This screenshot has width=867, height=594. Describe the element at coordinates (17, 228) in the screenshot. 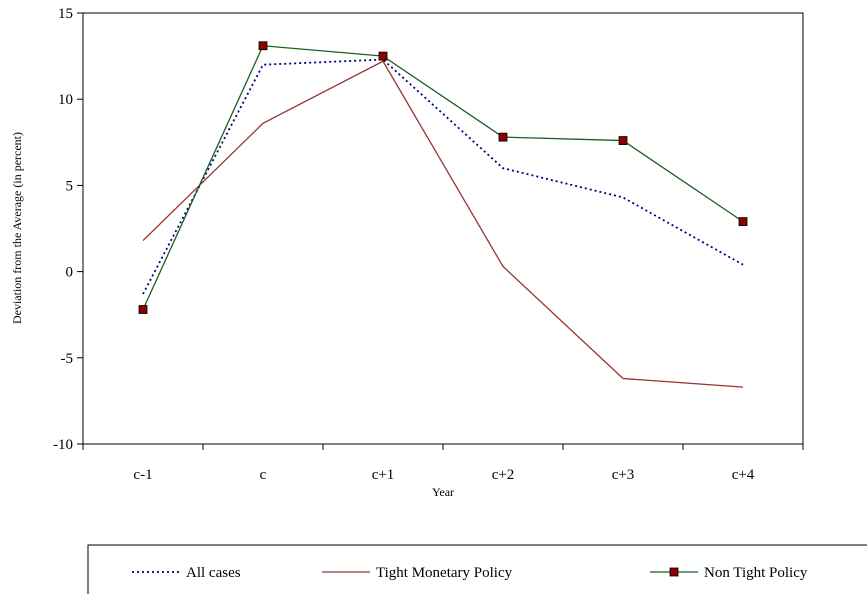

I see `y-axis-title: Deviation from the Average (in percent)` at that location.